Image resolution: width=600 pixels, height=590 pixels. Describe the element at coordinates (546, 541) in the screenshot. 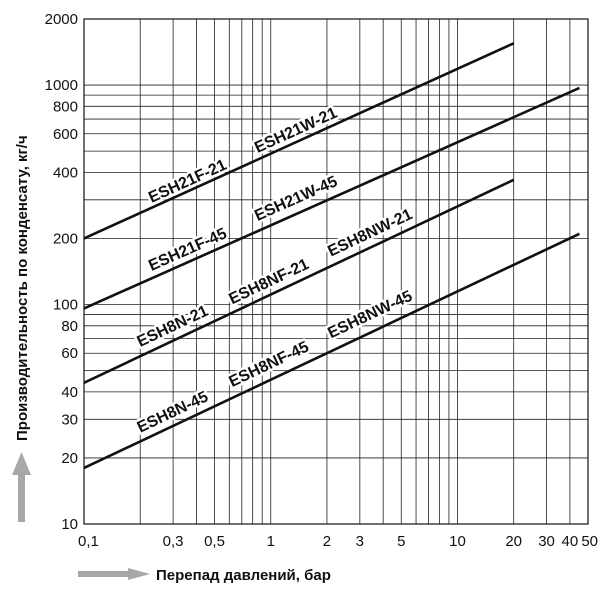

I see `x-tick-label: 30` at that location.